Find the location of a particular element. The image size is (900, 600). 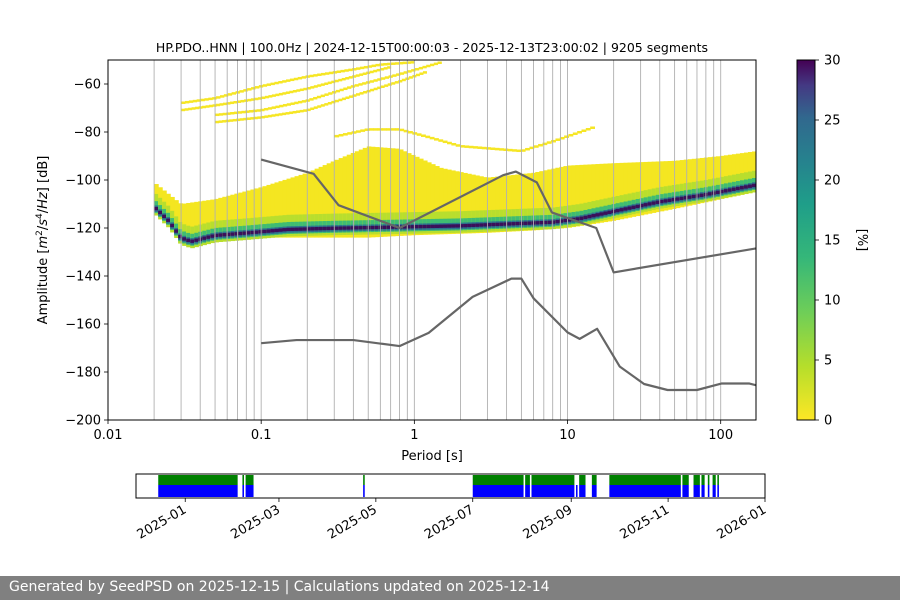

timeline-tick-label: 2025-05 is located at coordinates (352, 522).